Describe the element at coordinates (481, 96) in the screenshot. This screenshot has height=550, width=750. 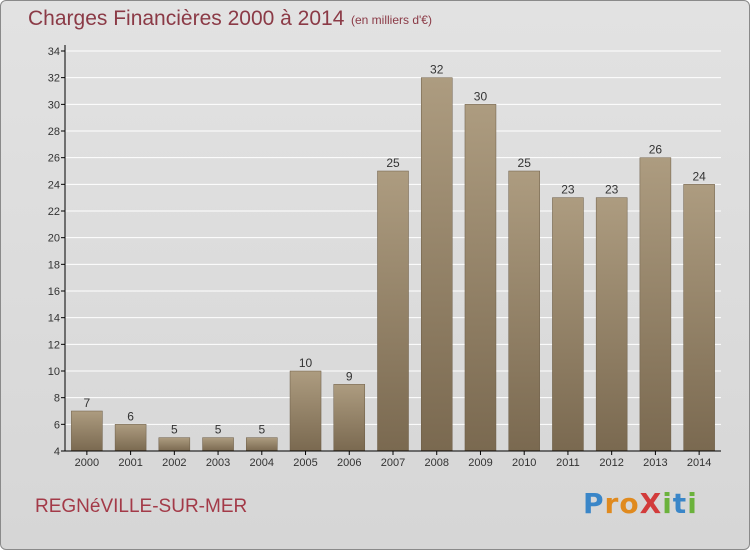
I see `data-label: 30` at that location.